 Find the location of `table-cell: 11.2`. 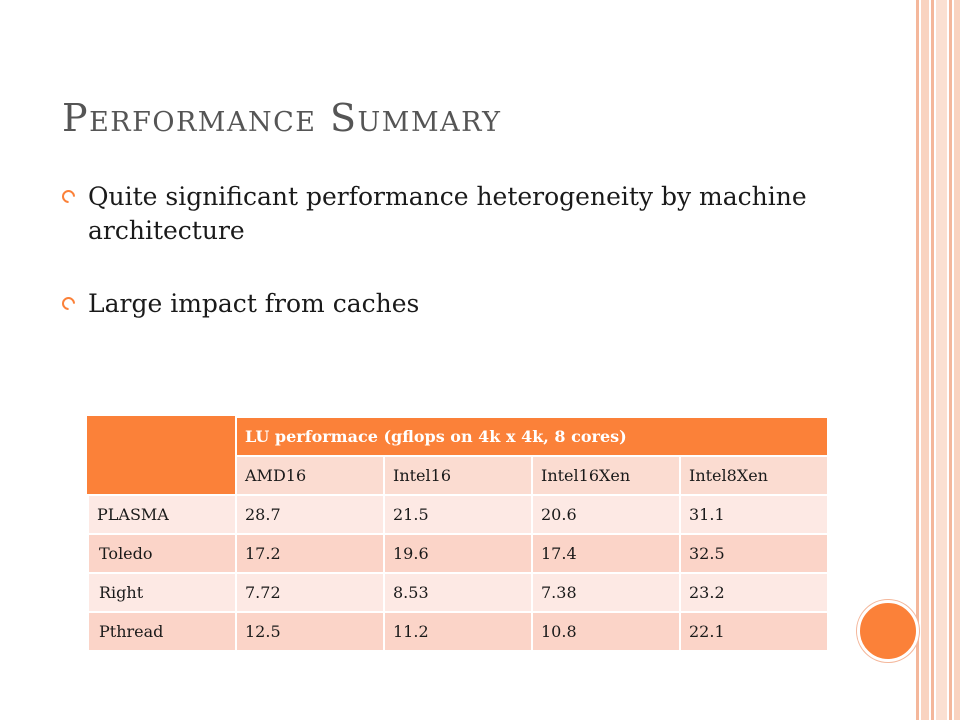

table-cell: 11.2 is located at coordinates (458, 631).